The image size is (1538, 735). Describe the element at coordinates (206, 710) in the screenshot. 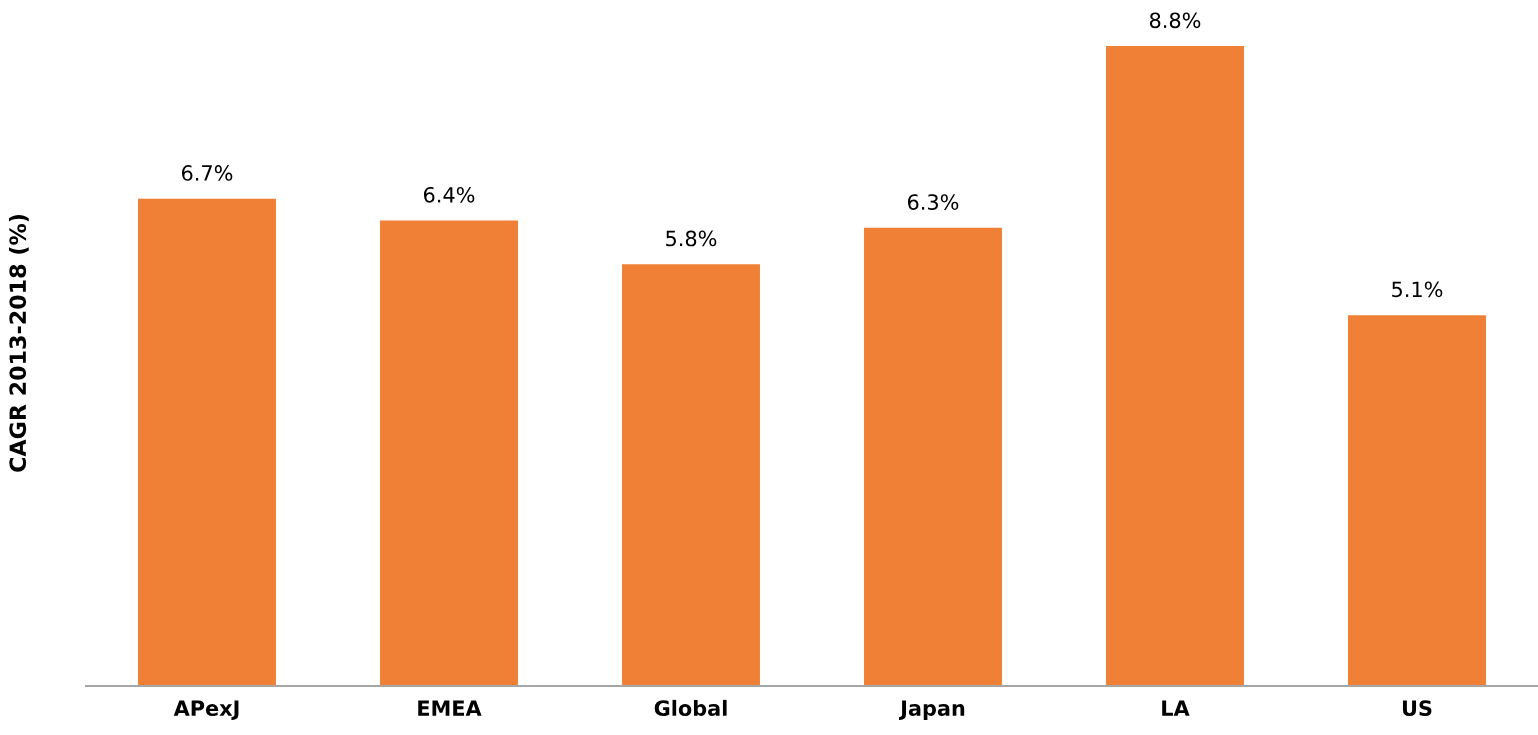

I see `x-tick-label: APexJ` at that location.